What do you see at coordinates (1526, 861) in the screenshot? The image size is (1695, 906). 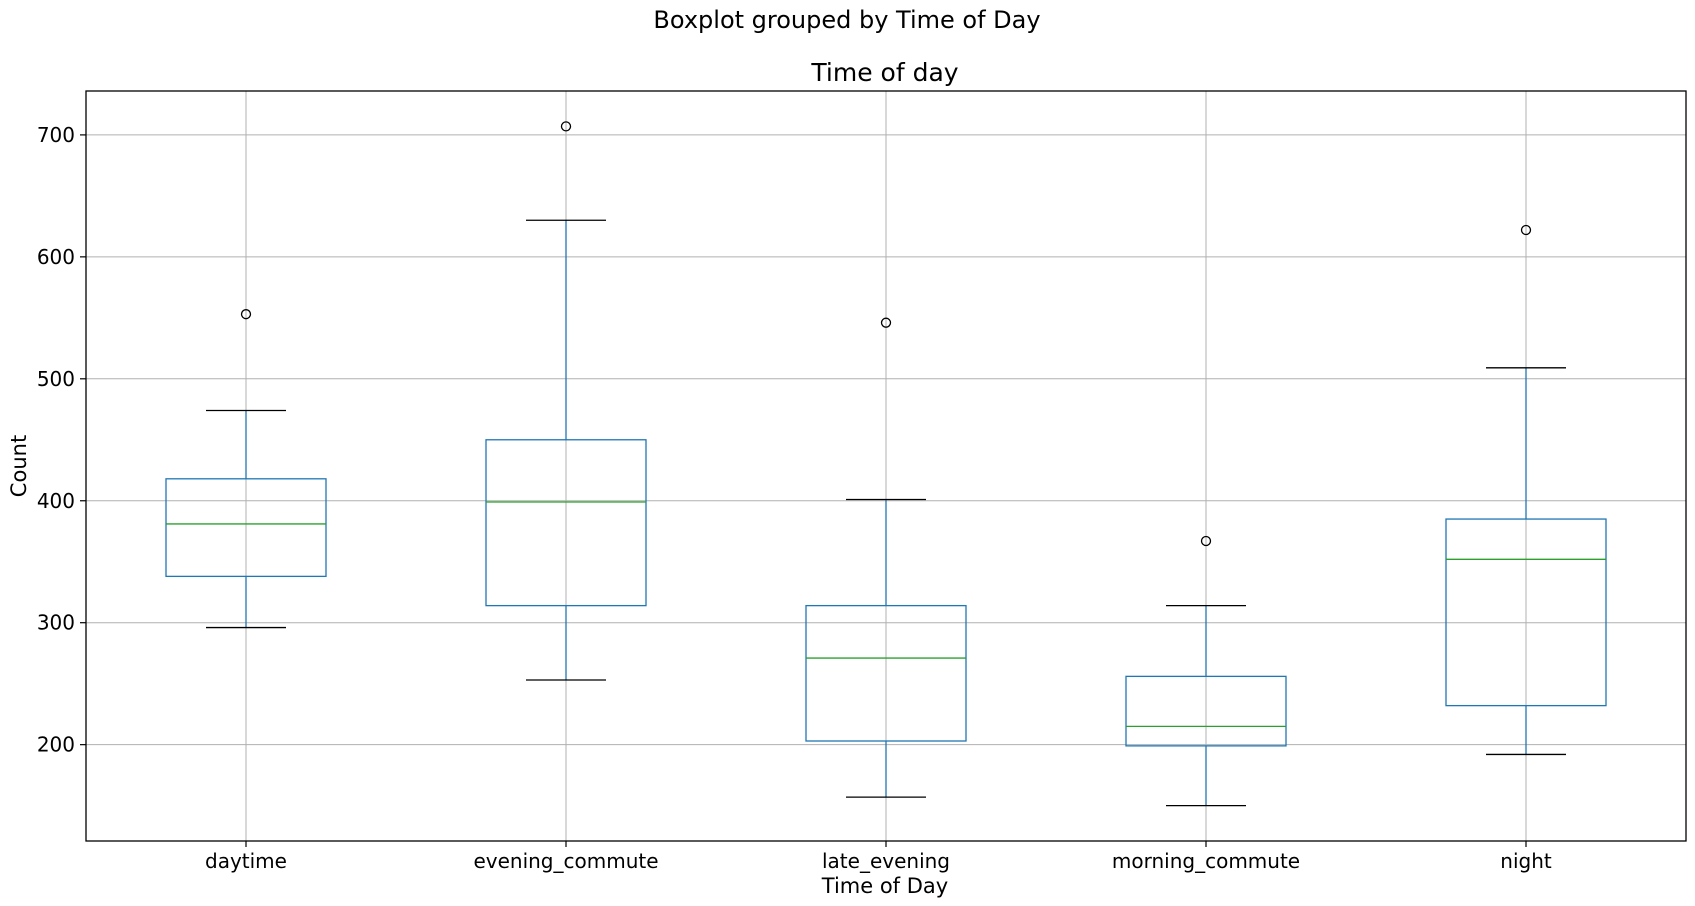 I see `x-tick-label: night` at bounding box center [1526, 861].